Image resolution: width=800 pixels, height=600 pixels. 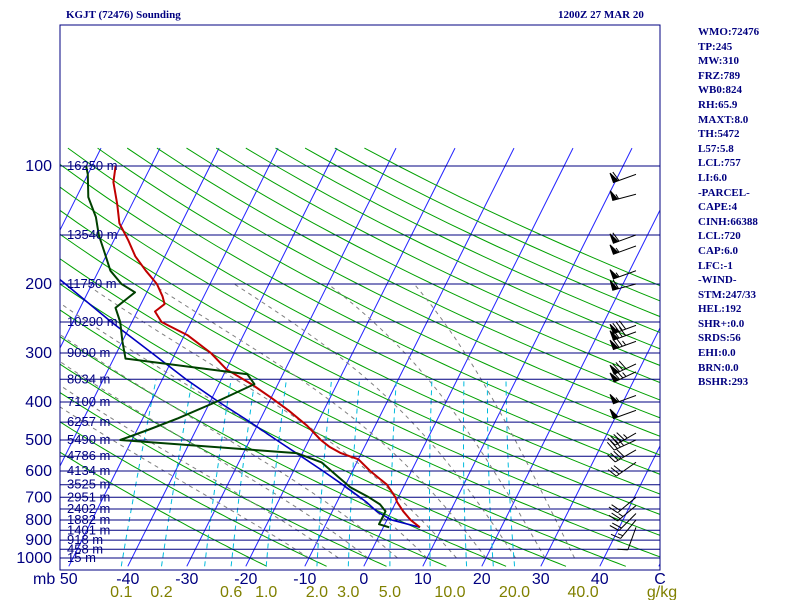 What do you see at coordinates (304, 579) in the screenshot?
I see `temperature-tick-label: -10` at bounding box center [304, 579].